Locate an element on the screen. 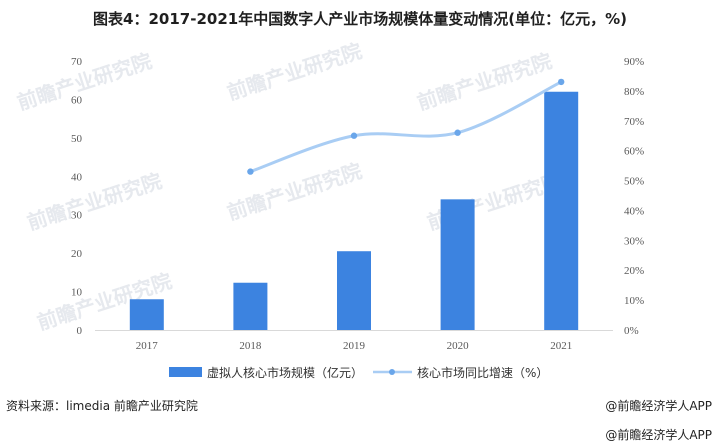 The image size is (720, 446). right-tick-label: 20% is located at coordinates (634, 271).